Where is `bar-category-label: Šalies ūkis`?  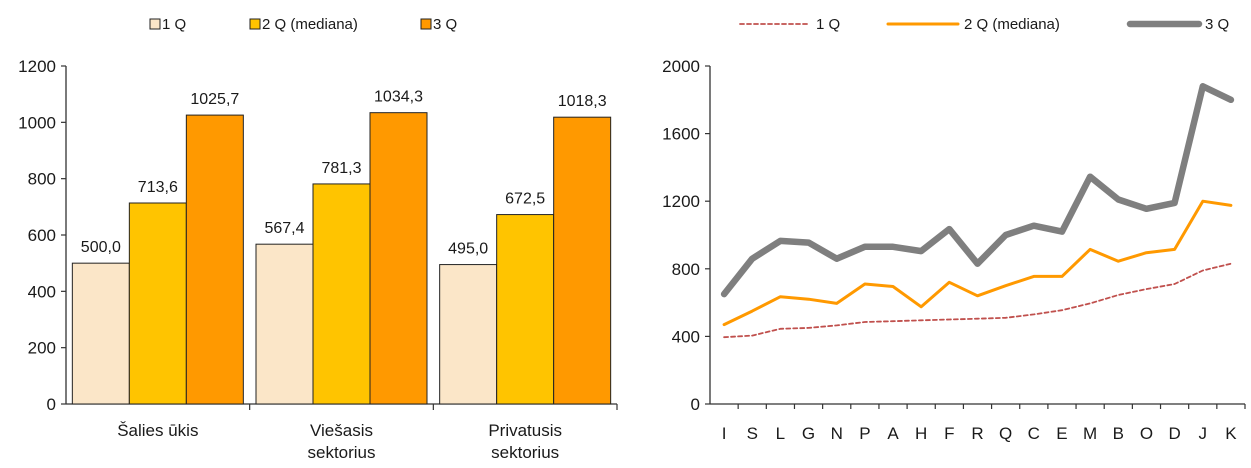 bar-category-label: Šalies ūkis is located at coordinates (157, 430).